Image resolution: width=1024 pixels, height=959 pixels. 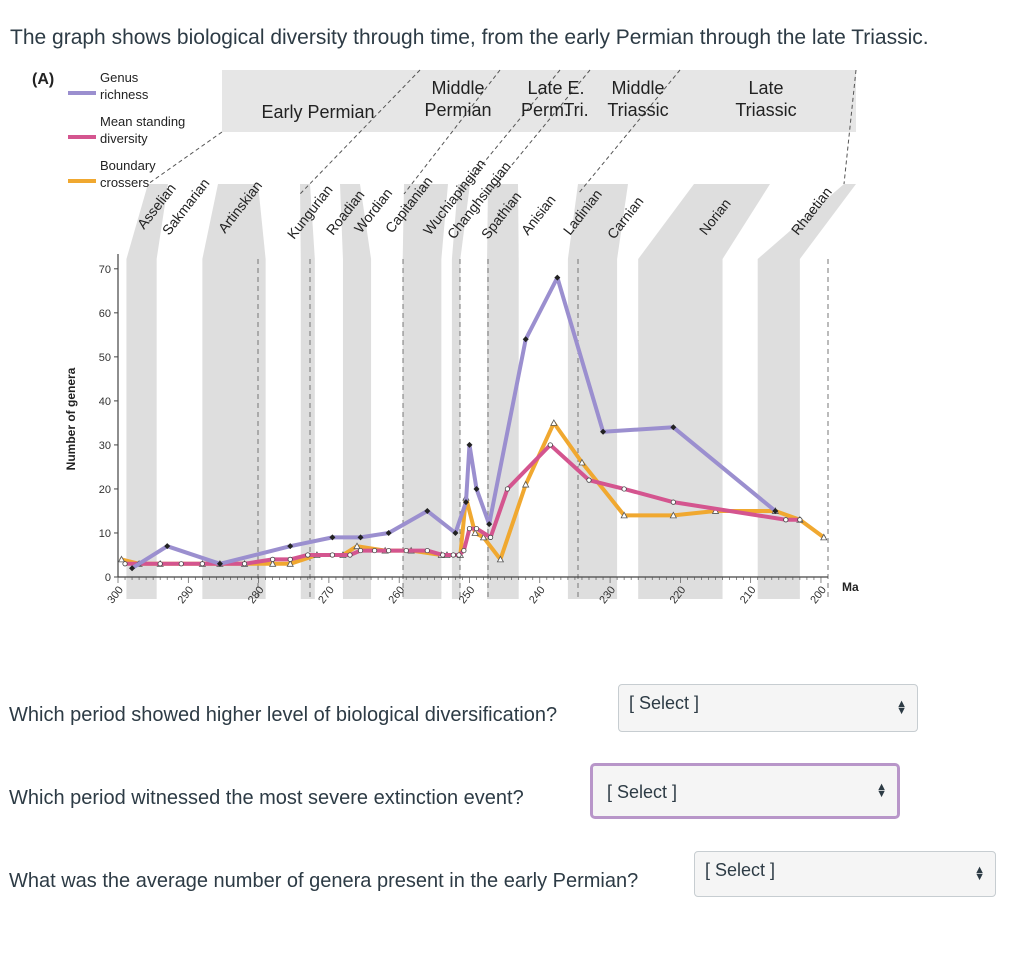 What do you see at coordinates (544, 88) in the screenshot?
I see `period-label: Late` at bounding box center [544, 88].